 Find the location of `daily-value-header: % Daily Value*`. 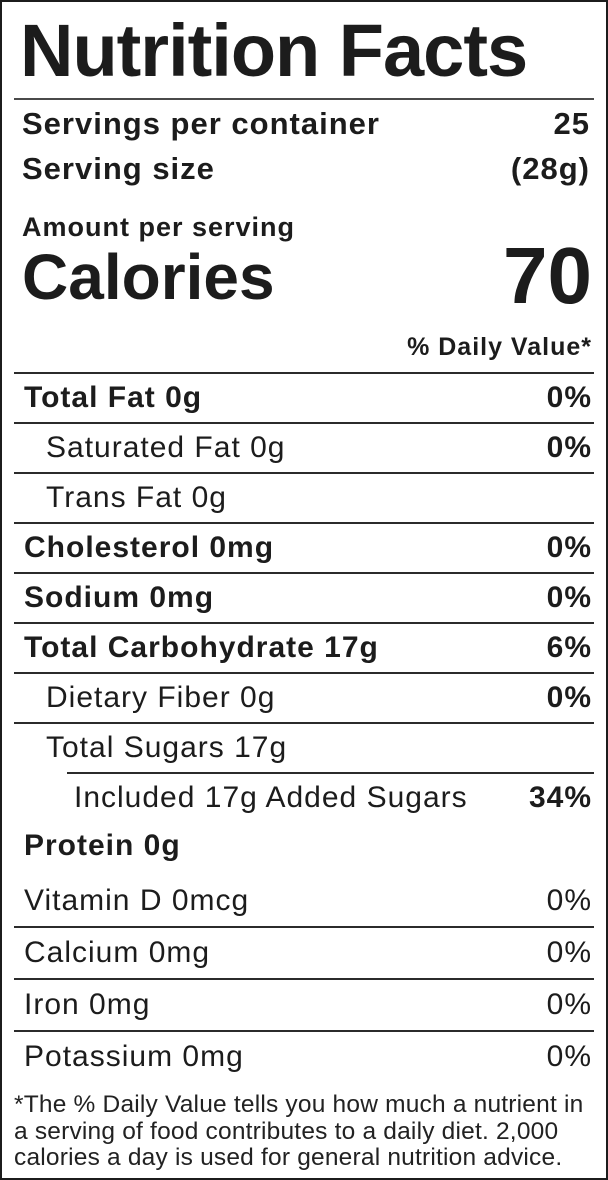

daily-value-header: % Daily Value* is located at coordinates (499, 346).